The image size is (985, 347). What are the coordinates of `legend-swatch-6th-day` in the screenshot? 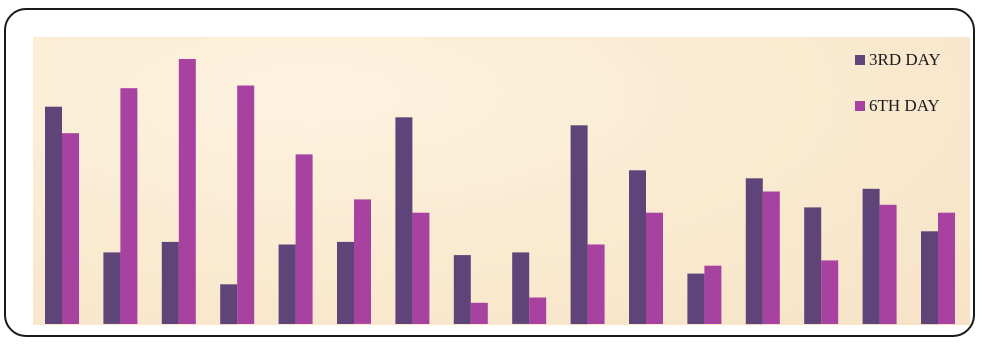 It's located at (860, 106).